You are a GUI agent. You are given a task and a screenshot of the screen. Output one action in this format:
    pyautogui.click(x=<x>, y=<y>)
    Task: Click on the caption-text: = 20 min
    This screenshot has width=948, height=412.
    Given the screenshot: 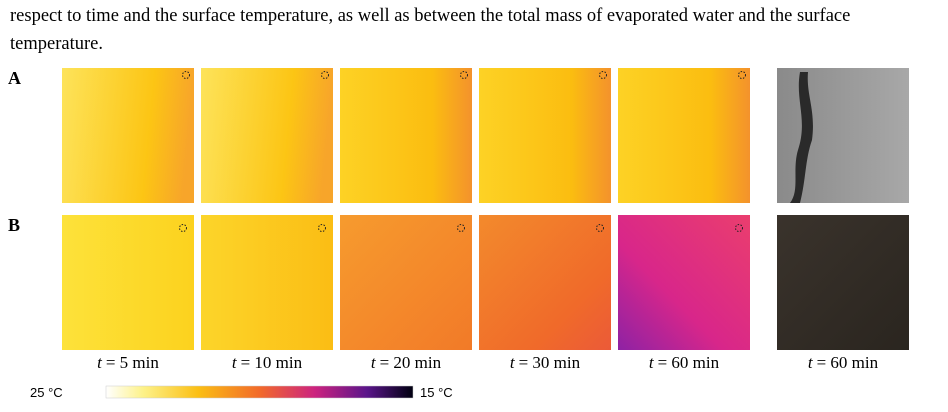 What is the action you would take?
    pyautogui.click(x=411, y=362)
    